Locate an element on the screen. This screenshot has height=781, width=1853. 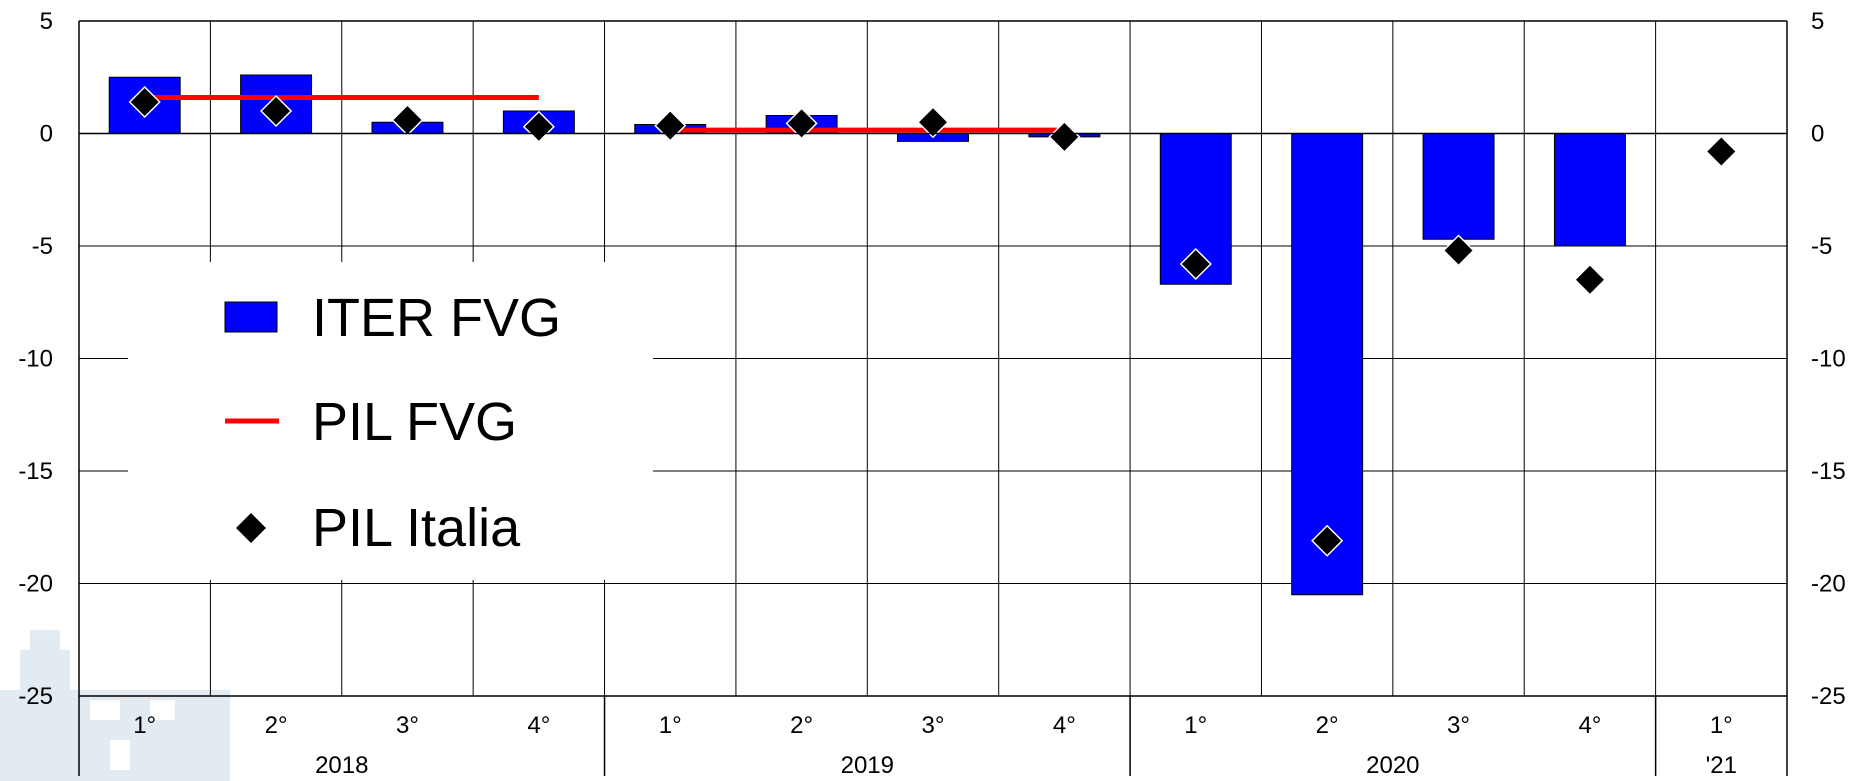
legend-label-pil-italia: PIL Italia is located at coordinates (416, 528).